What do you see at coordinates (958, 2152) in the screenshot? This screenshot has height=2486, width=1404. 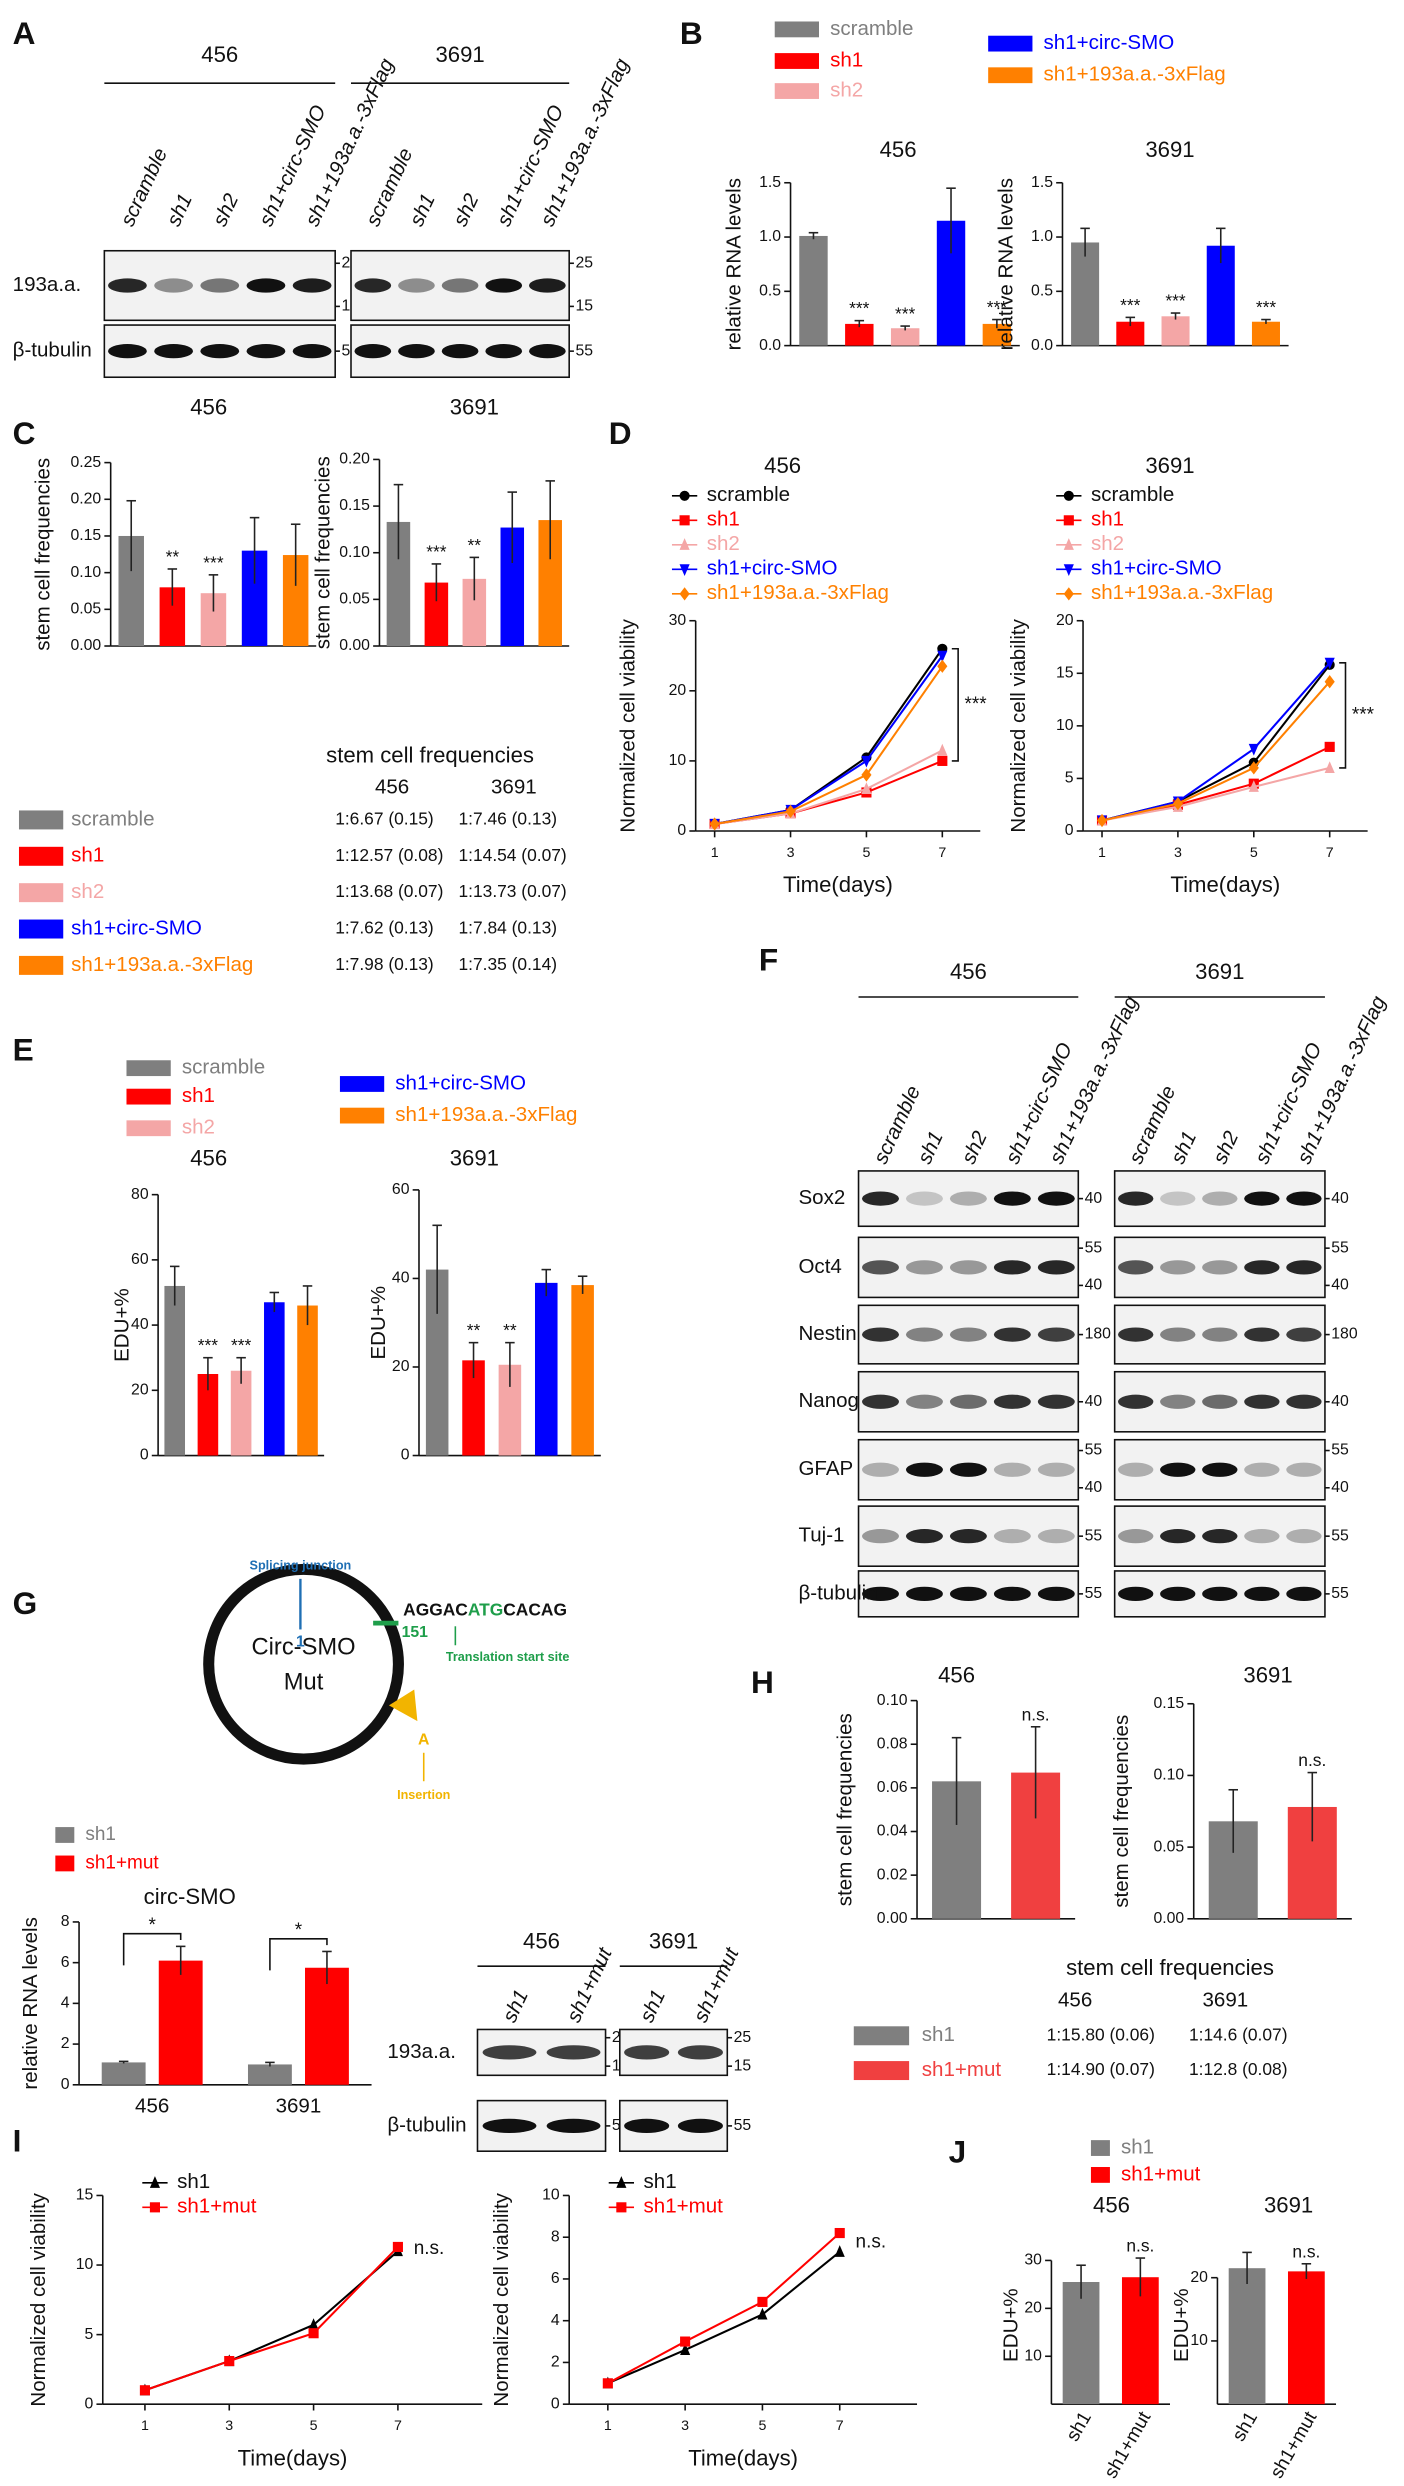 I see `panel-label: J` at bounding box center [958, 2152].